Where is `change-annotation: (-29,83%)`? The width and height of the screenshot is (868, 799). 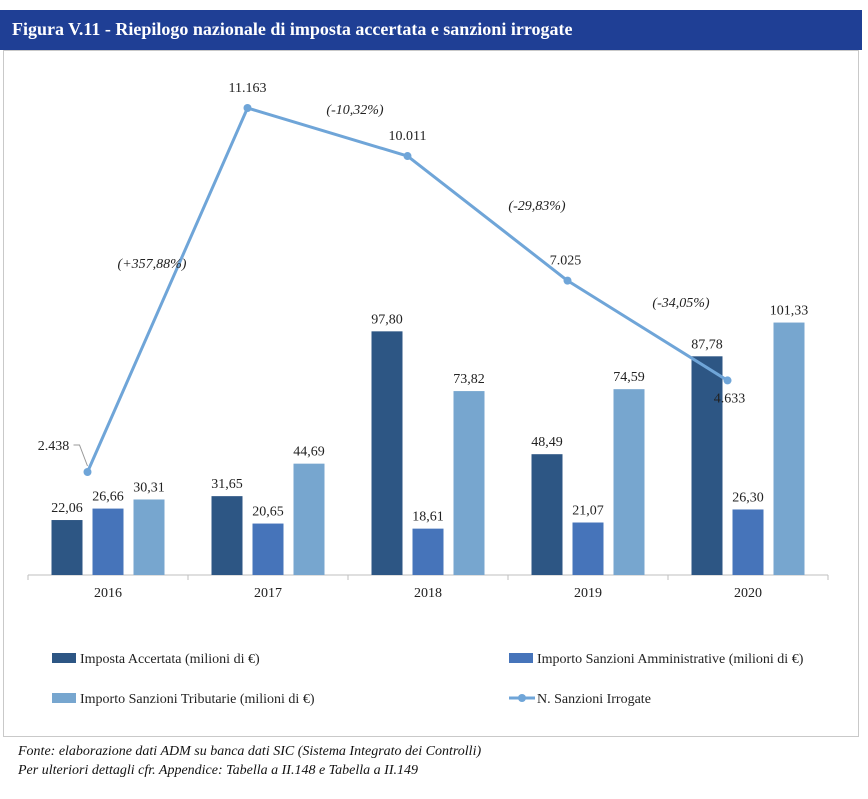
change-annotation: (-29,83%) is located at coordinates (536, 206).